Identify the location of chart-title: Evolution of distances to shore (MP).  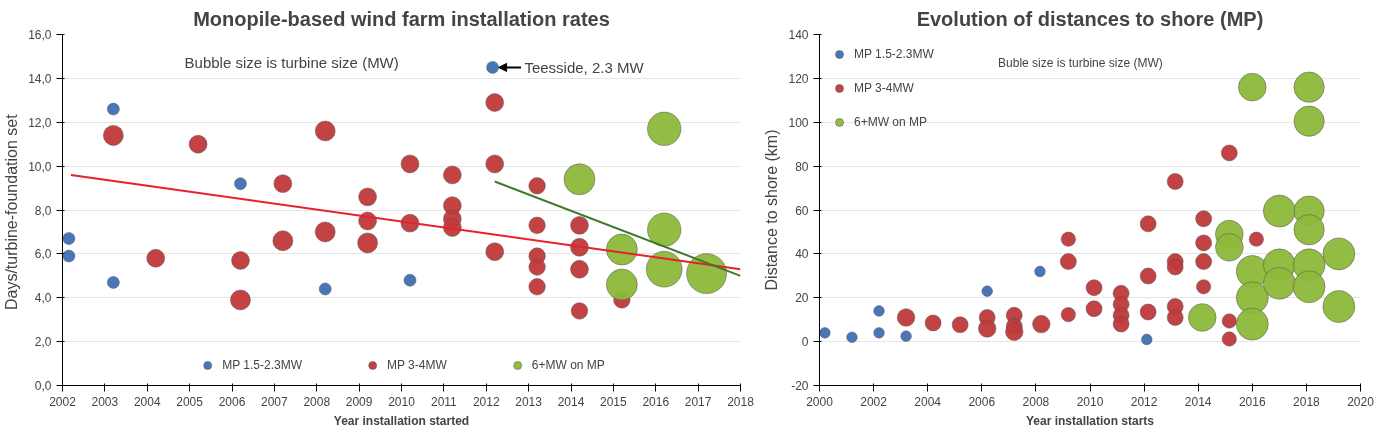
(1090, 18).